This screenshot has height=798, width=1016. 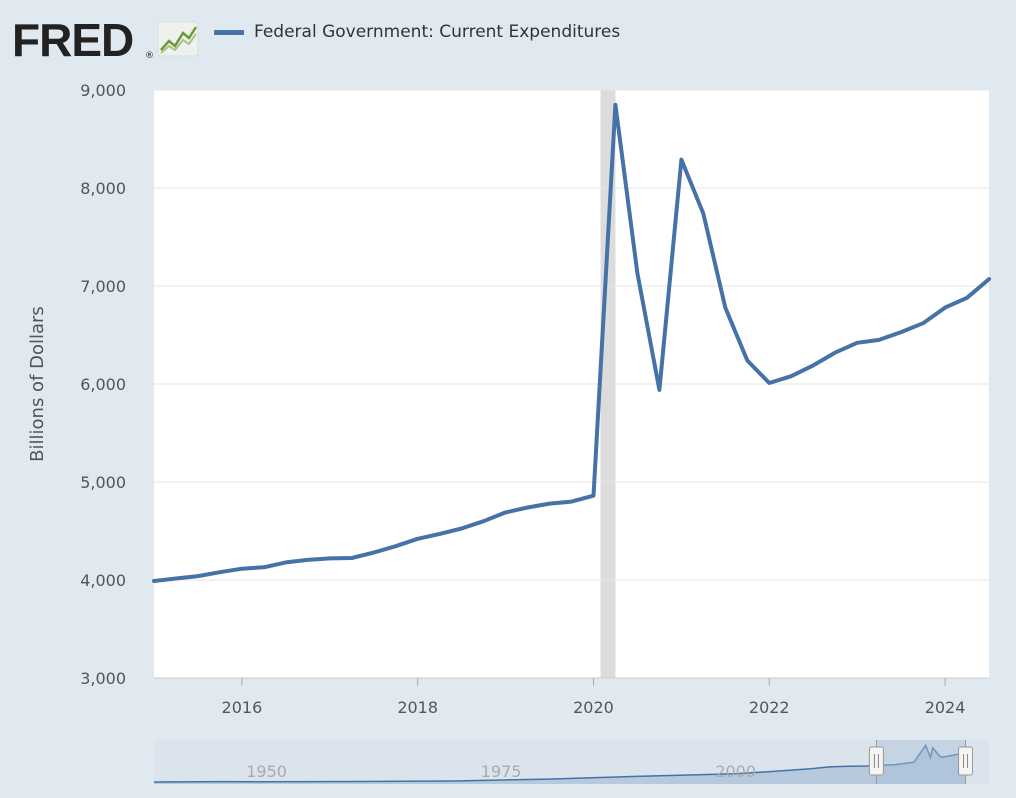 I want to click on y-axis: 3,000 4,000 5,000 6,000 7,000 8,000 9,000, so click(x=103, y=384).